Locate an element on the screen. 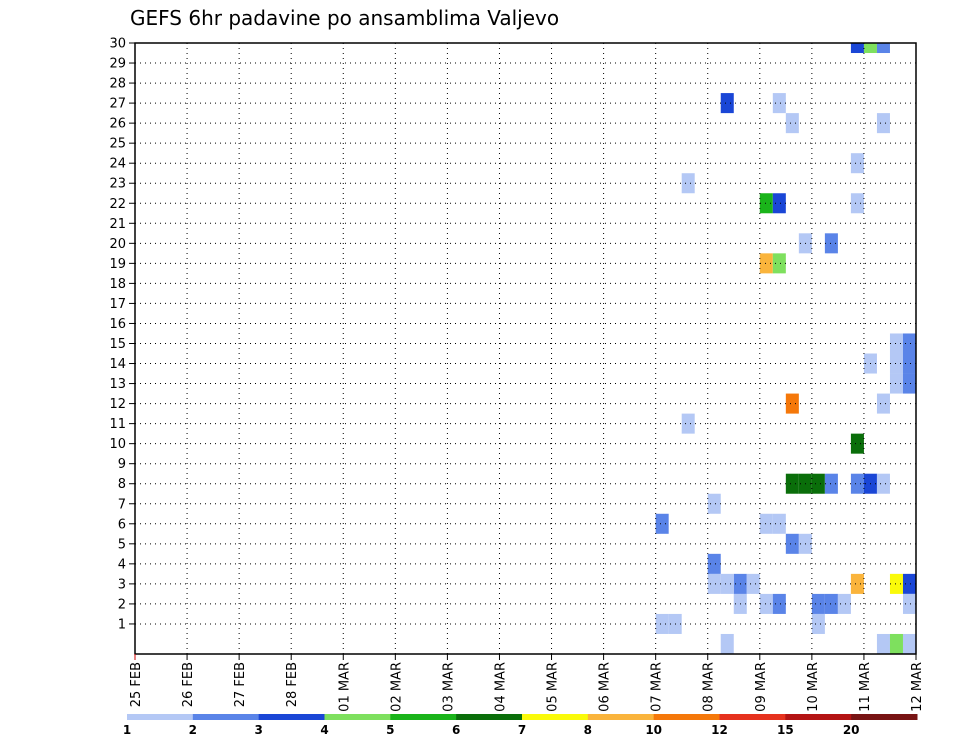 This screenshot has width=960, height=742. x-tick-label: 05 MAR is located at coordinates (553, 687).